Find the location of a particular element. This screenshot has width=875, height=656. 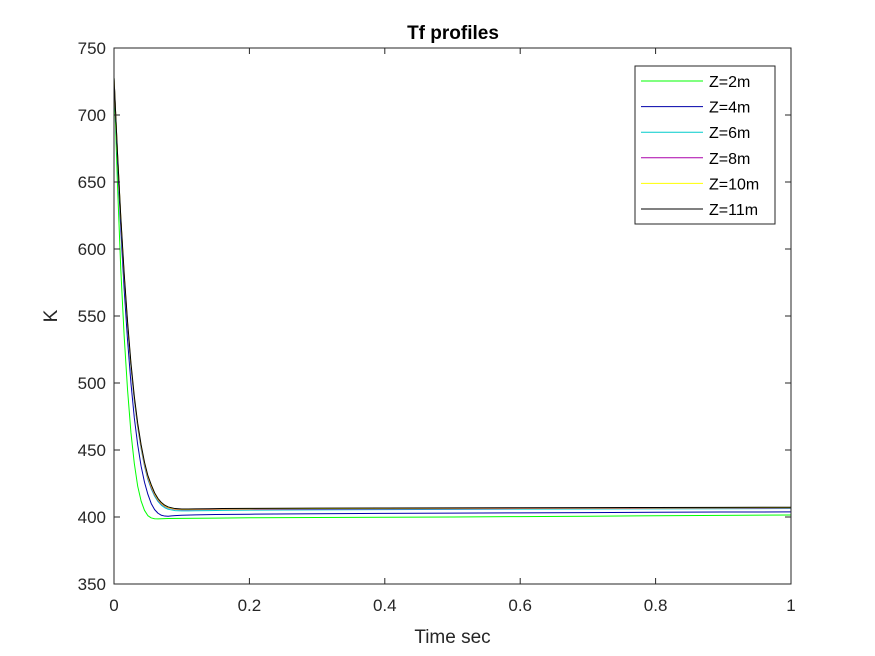

y-axis-label: K is located at coordinates (51, 315).